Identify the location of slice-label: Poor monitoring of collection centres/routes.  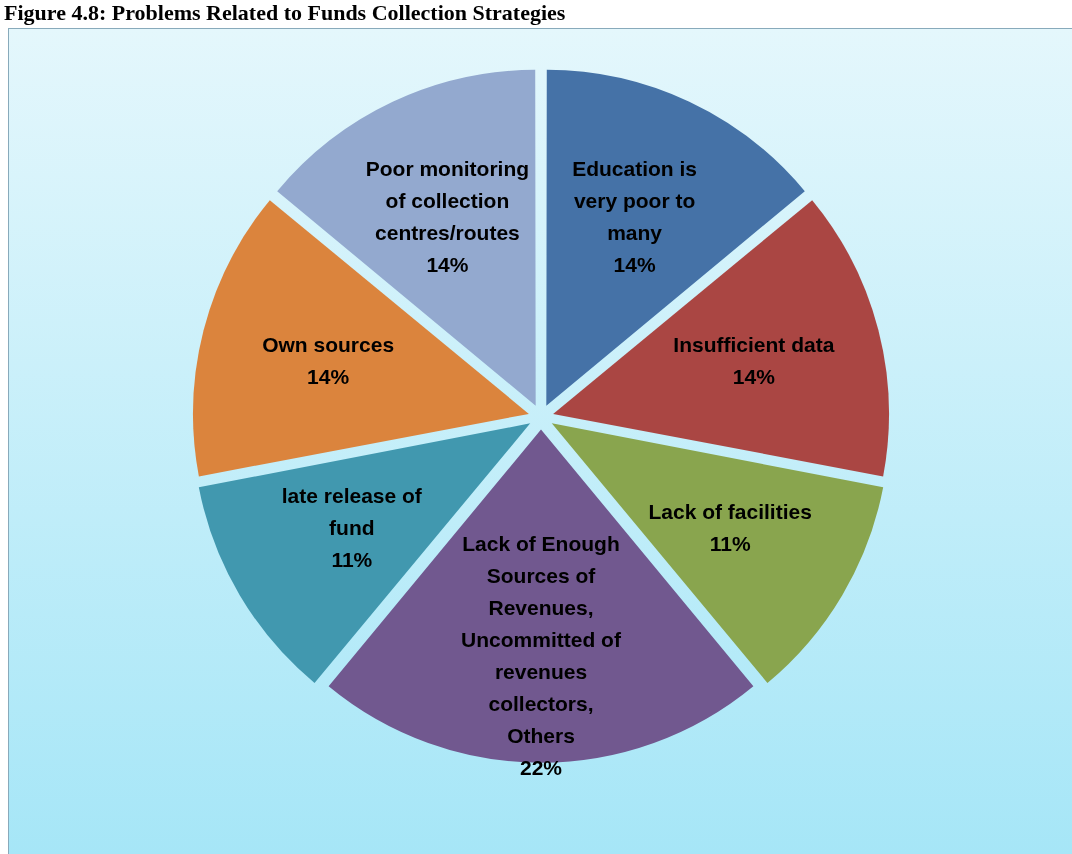
(447, 200).